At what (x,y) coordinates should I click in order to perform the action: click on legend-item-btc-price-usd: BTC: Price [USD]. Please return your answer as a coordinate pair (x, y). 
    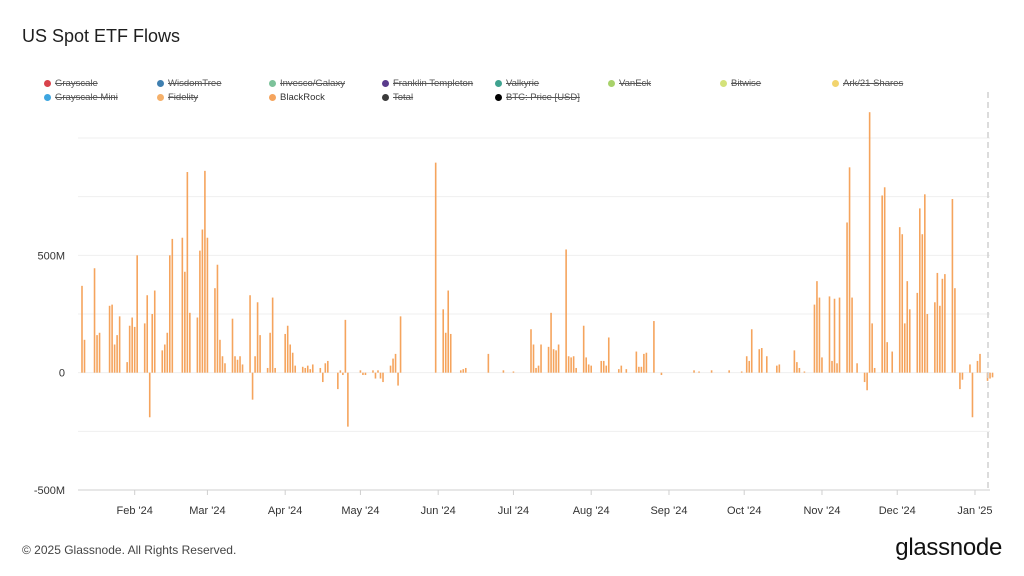
    Looking at the image, I should click on (537, 97).